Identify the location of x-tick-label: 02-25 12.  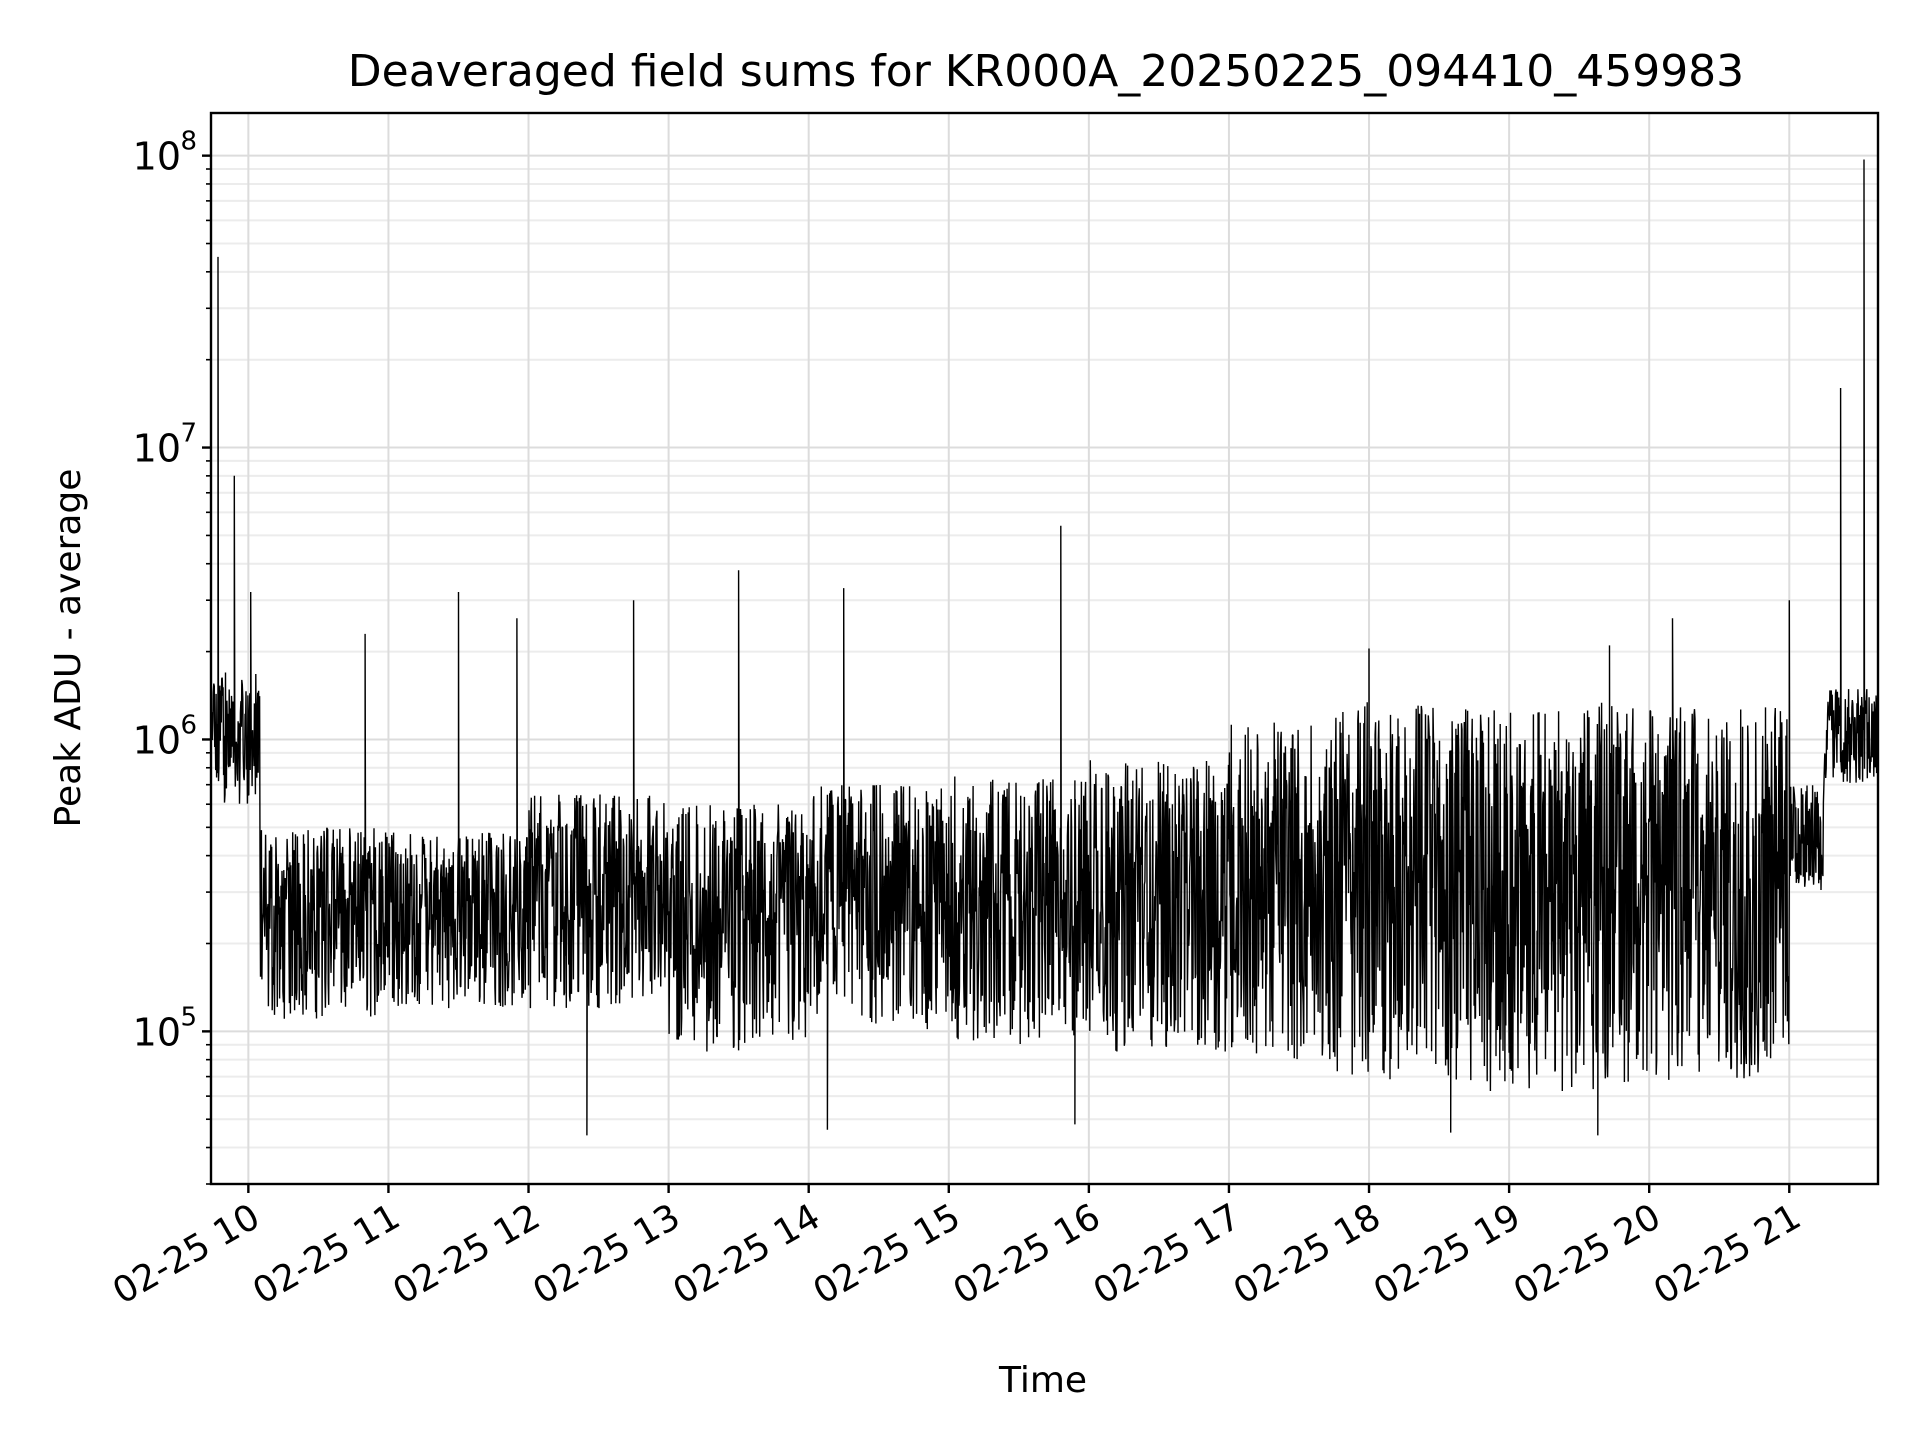
(466, 1254).